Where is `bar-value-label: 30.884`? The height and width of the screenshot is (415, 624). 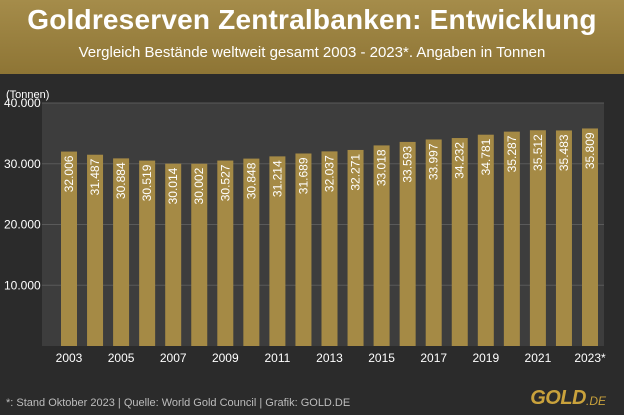 bar-value-label: 30.884 is located at coordinates (121, 180).